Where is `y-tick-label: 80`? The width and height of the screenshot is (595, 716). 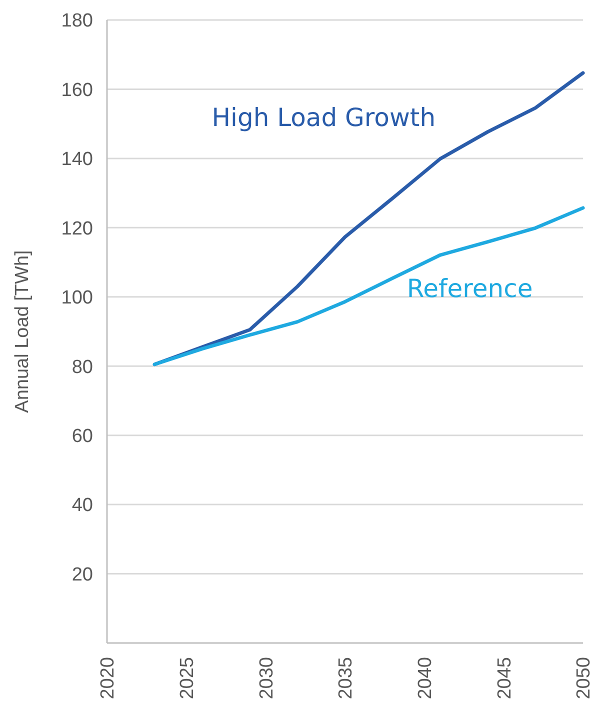 y-tick-label: 80 is located at coordinates (82, 367).